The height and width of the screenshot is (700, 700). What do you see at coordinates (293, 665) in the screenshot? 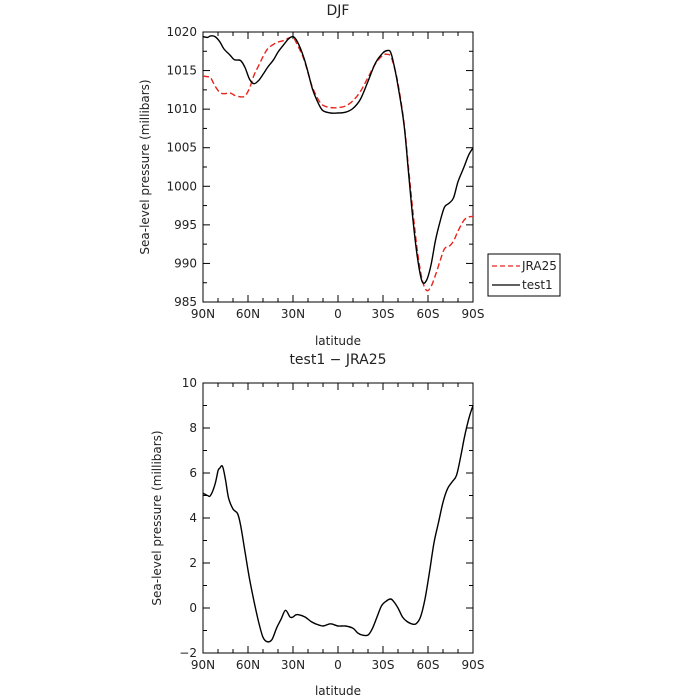
I see `bottom-x-tick-label: 30N` at bounding box center [293, 665].